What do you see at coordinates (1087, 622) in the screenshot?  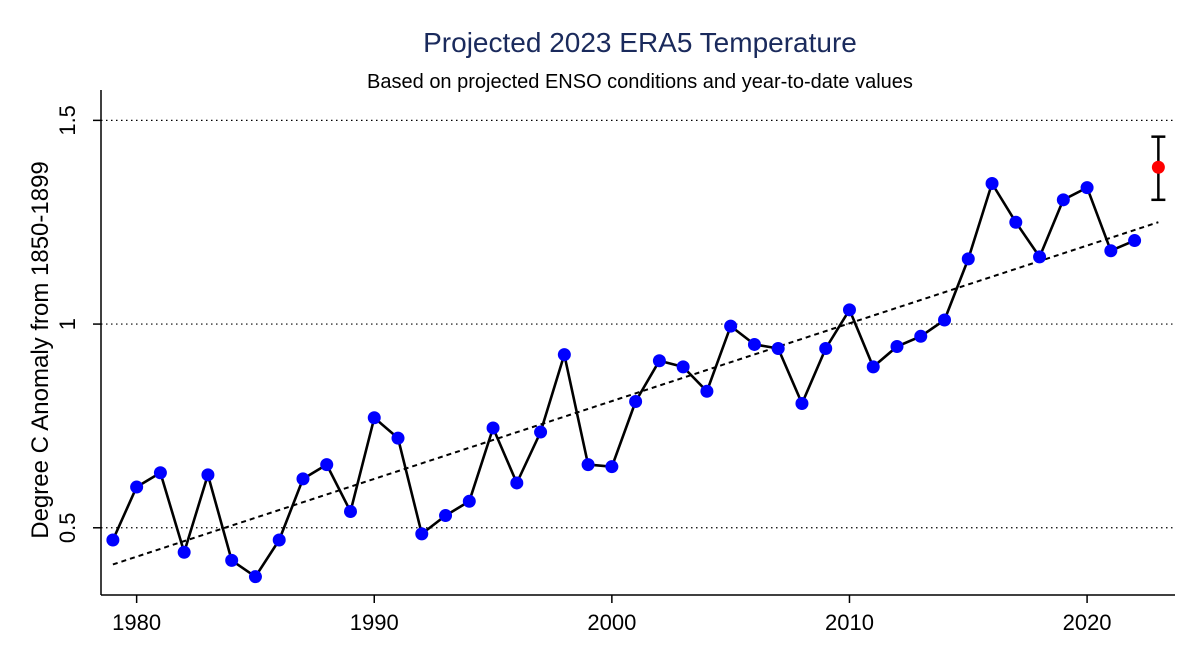 I see `x-tick-label: 2020` at bounding box center [1087, 622].